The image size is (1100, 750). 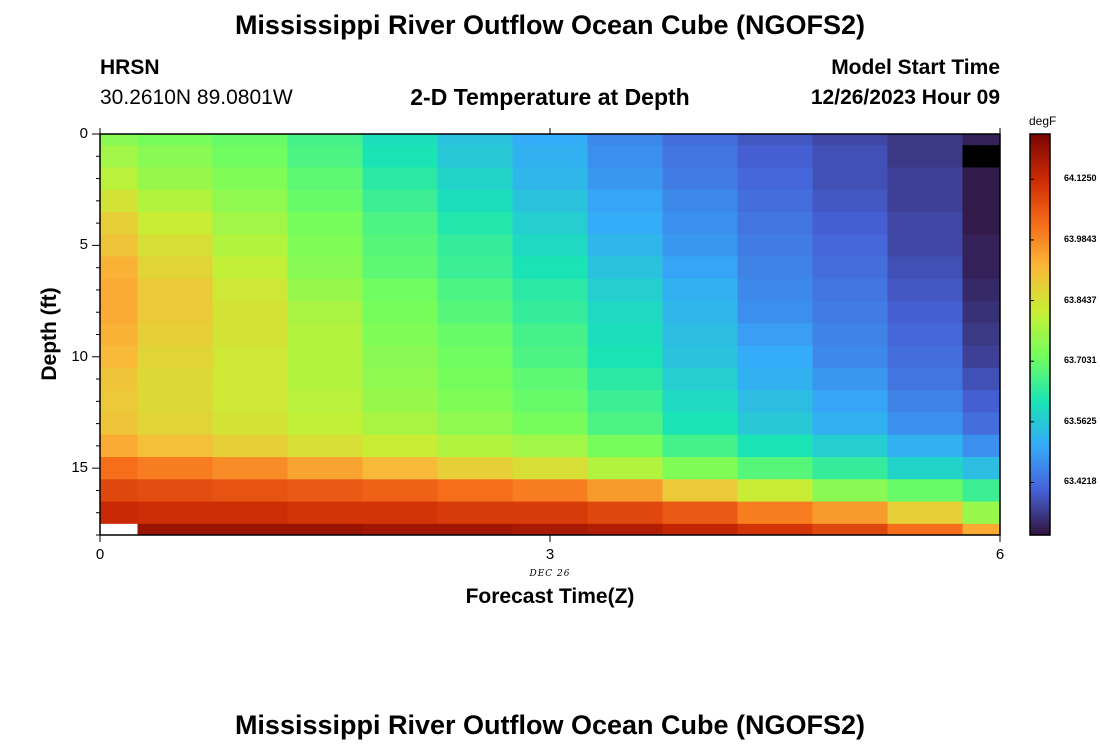 I want to click on model-start-value: 12/26/2023 Hour 09, so click(x=905, y=97).